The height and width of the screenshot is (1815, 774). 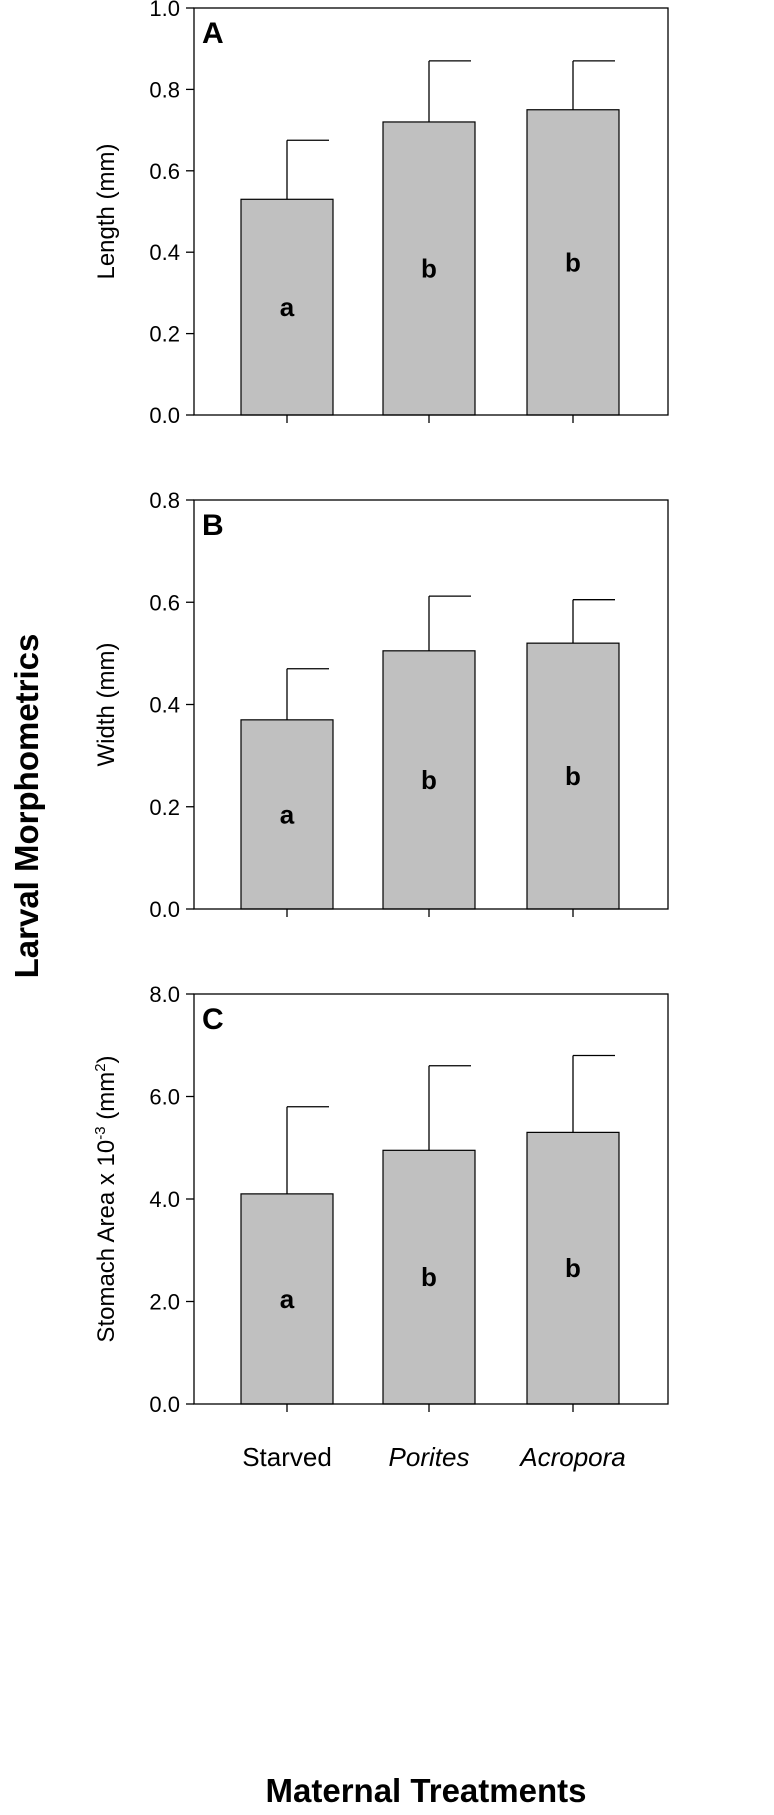 I want to click on x-category-label: Starved, so click(x=287, y=1457).